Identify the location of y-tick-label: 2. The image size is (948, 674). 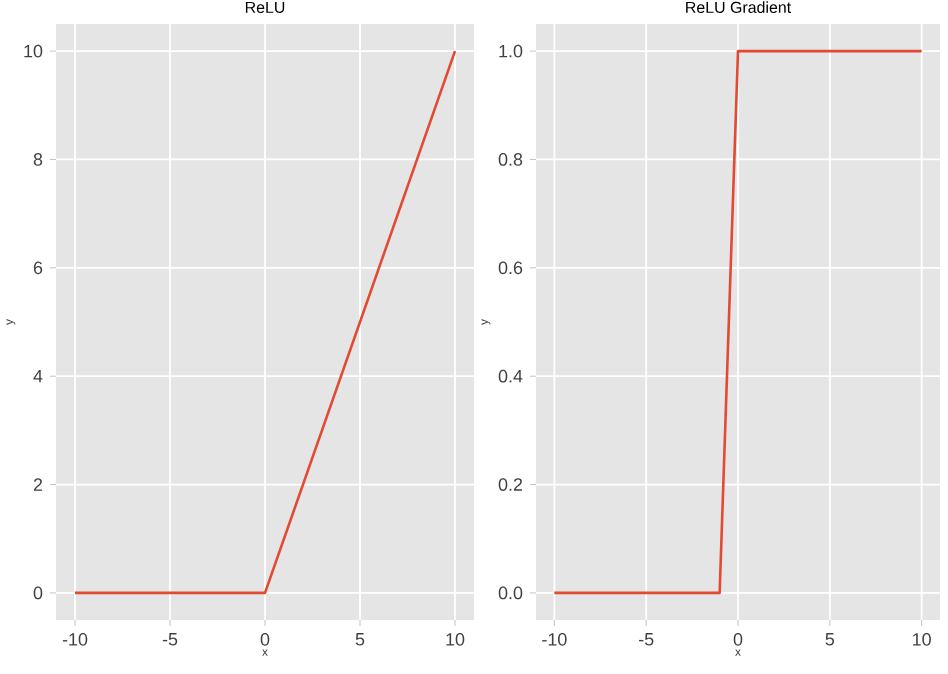
(38, 484).